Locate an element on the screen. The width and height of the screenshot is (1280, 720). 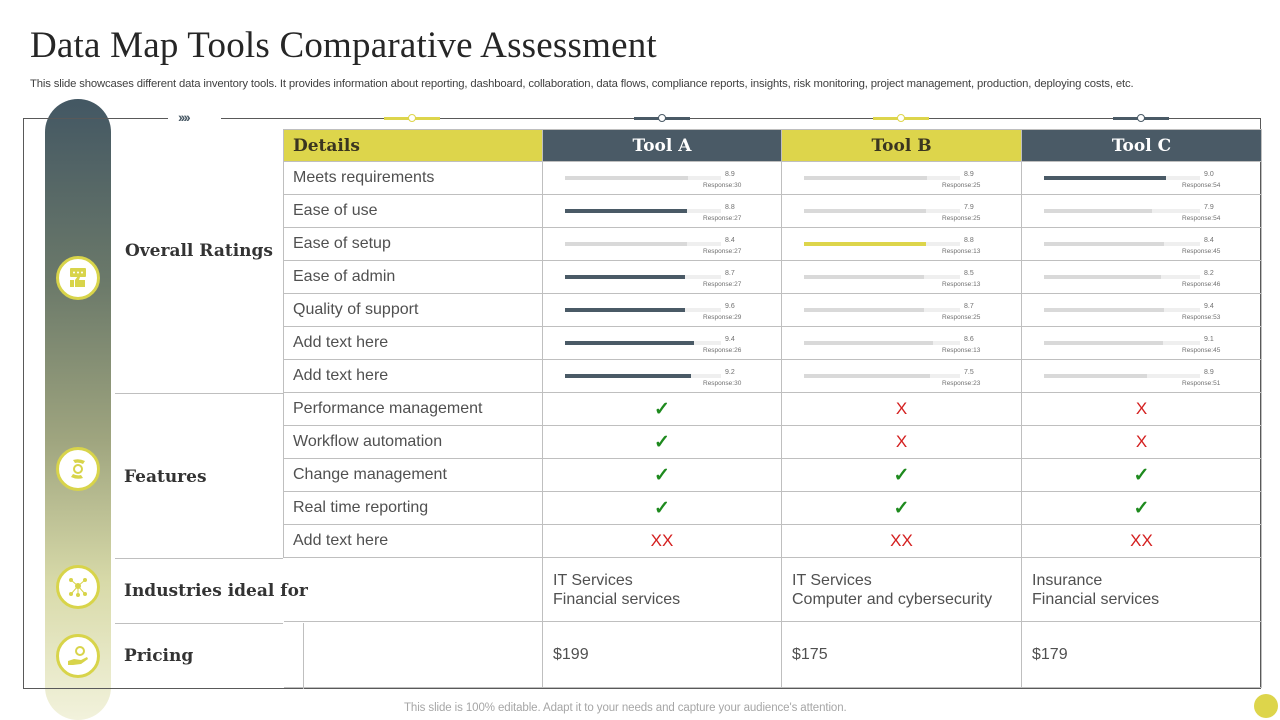
rating-value: 9.1 is located at coordinates (1209, 339).